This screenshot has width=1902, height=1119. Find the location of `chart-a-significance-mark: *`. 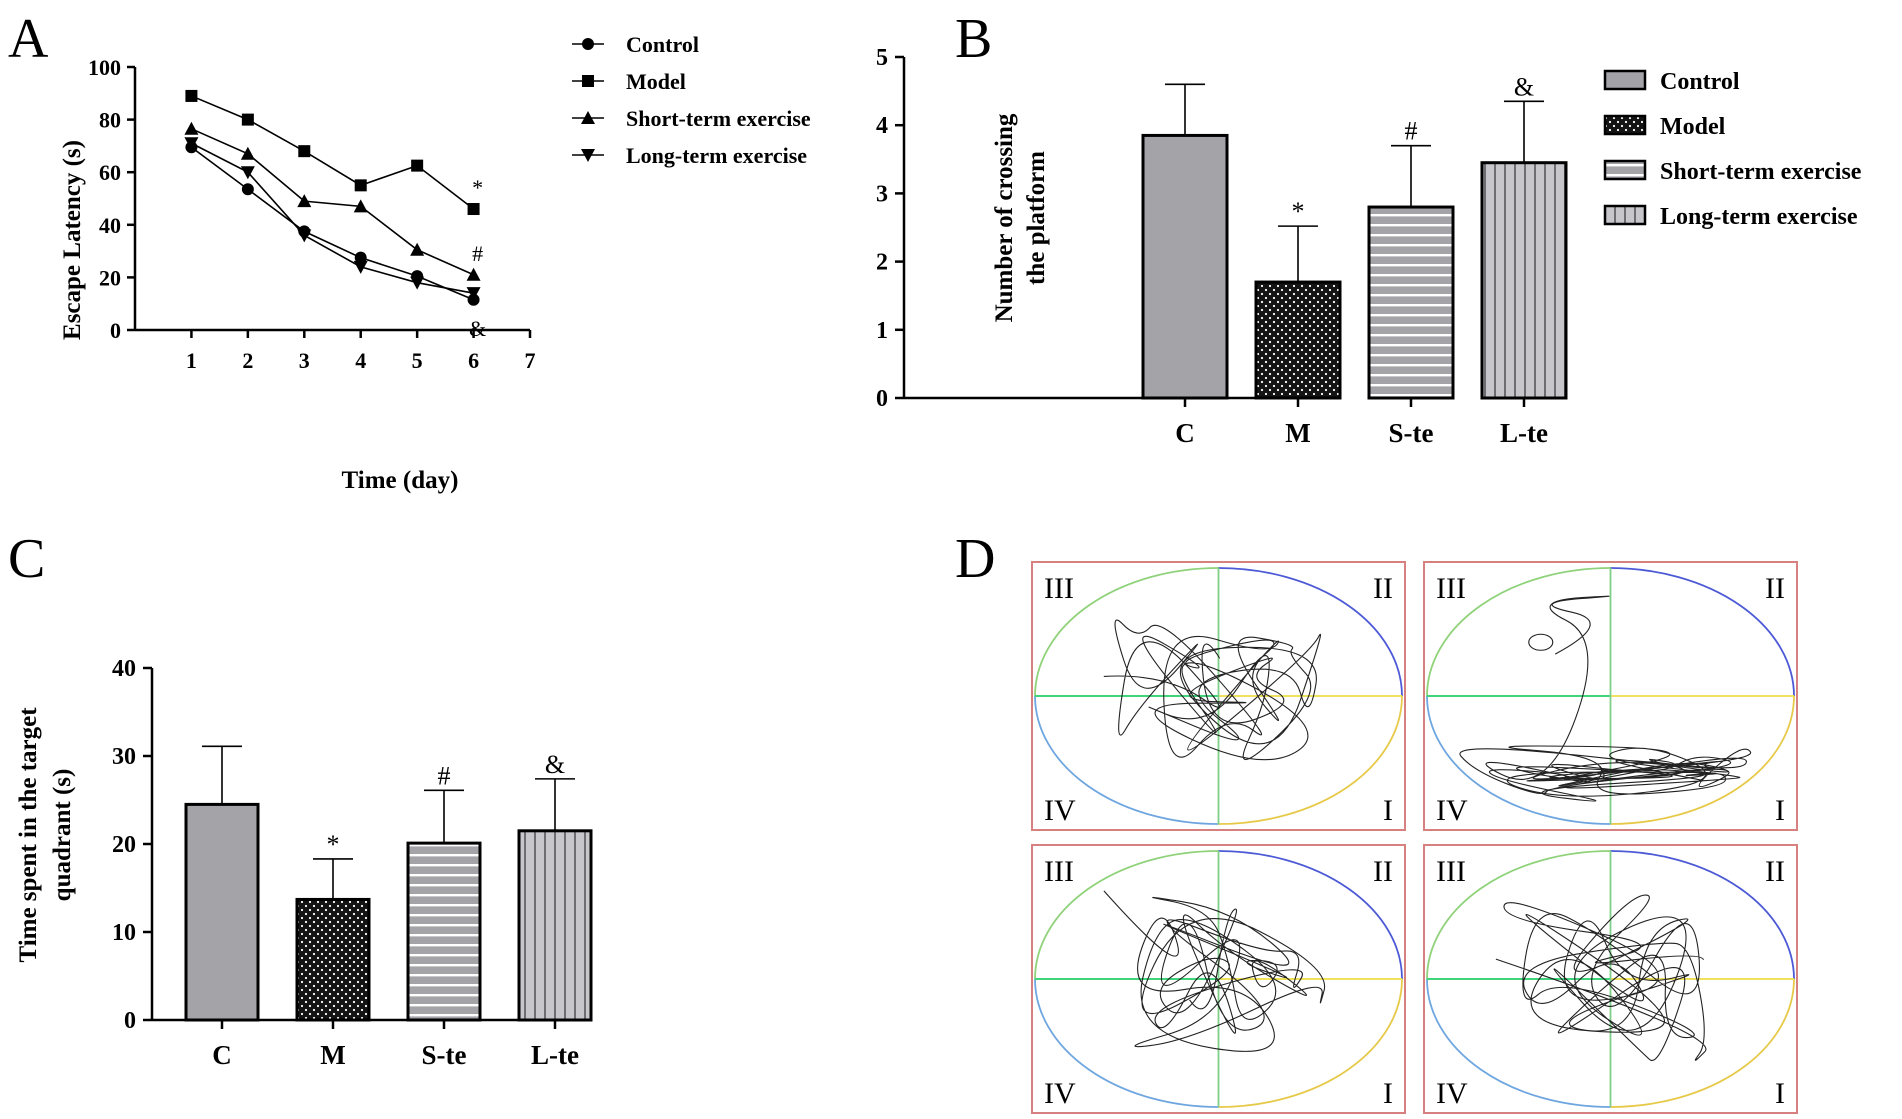

chart-a-significance-mark: * is located at coordinates (477, 187).